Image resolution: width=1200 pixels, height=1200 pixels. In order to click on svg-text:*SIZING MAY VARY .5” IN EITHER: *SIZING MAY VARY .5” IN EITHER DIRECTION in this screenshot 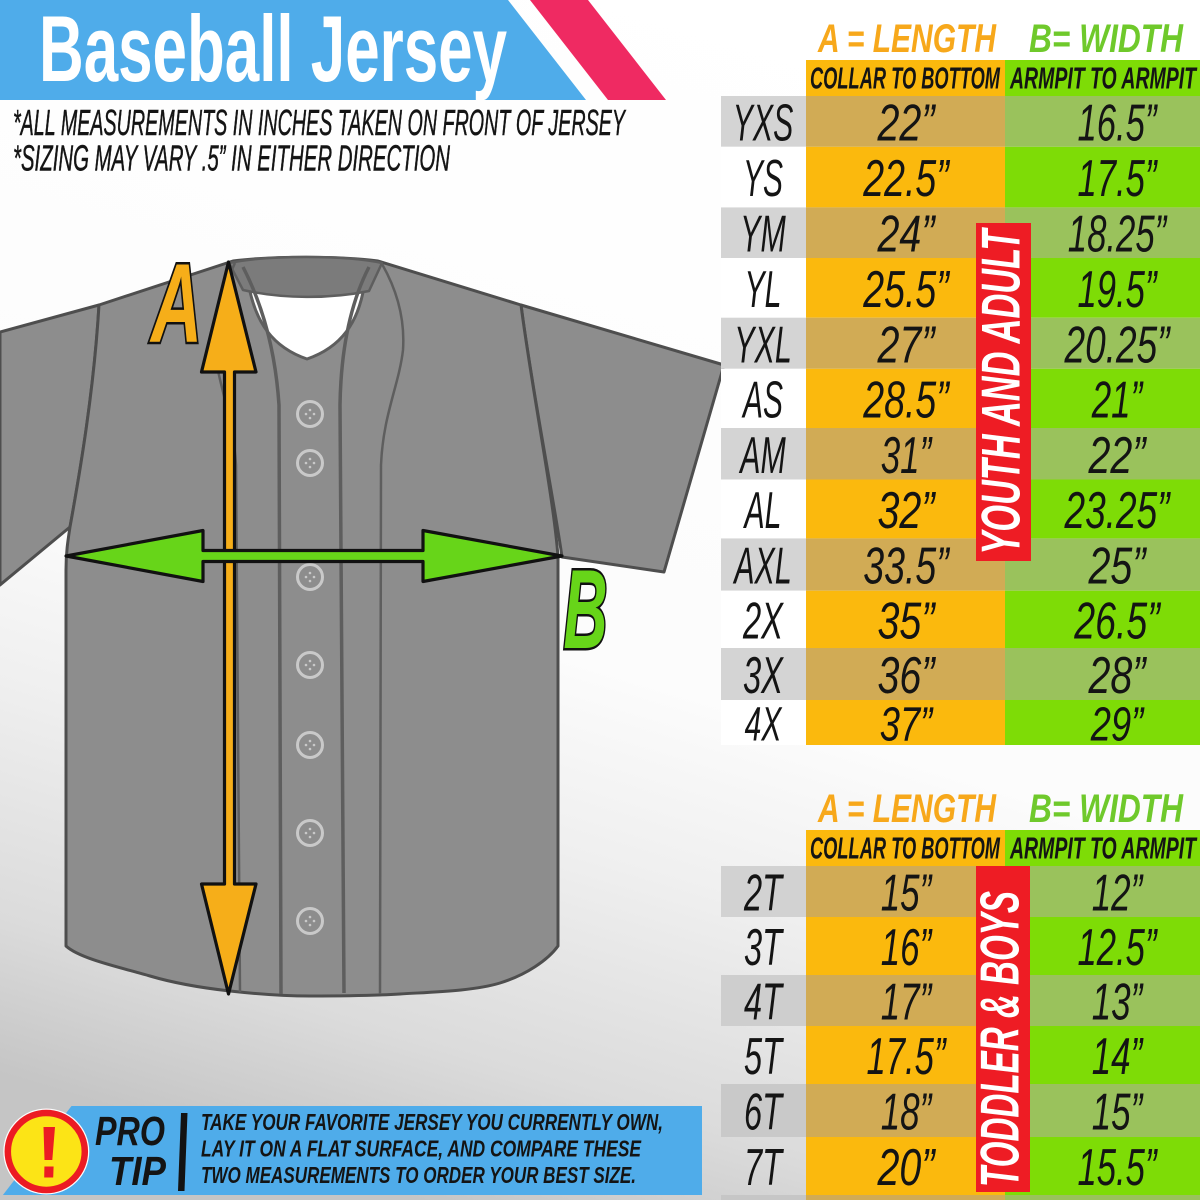, I will do `click(232, 158)`.